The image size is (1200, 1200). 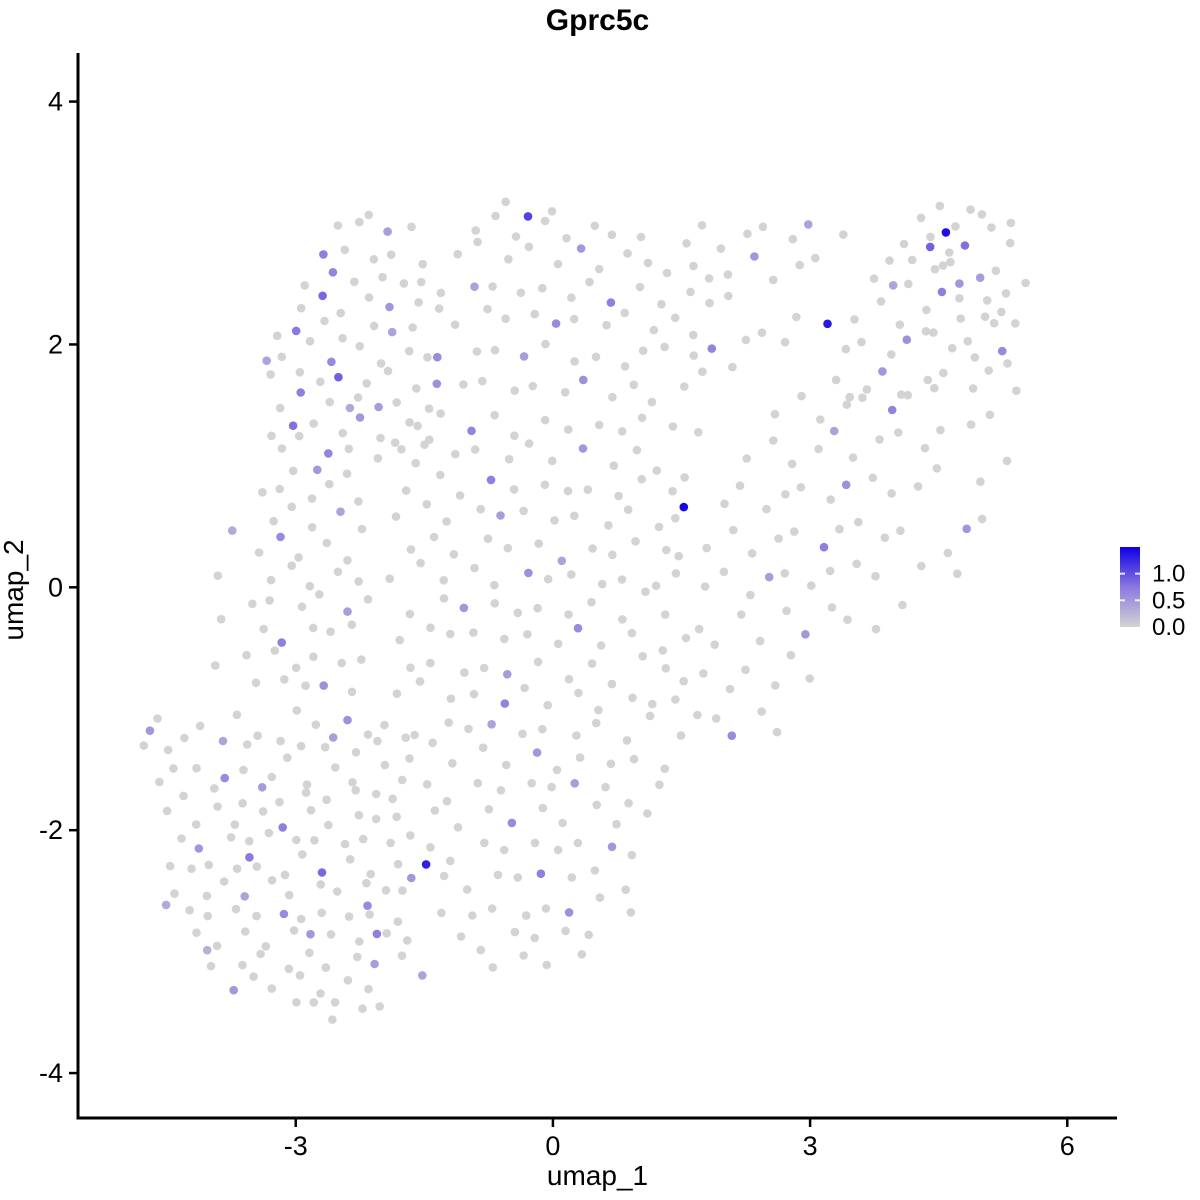 What do you see at coordinates (1168, 627) in the screenshot?
I see `legend-tick-label: 0.0` at bounding box center [1168, 627].